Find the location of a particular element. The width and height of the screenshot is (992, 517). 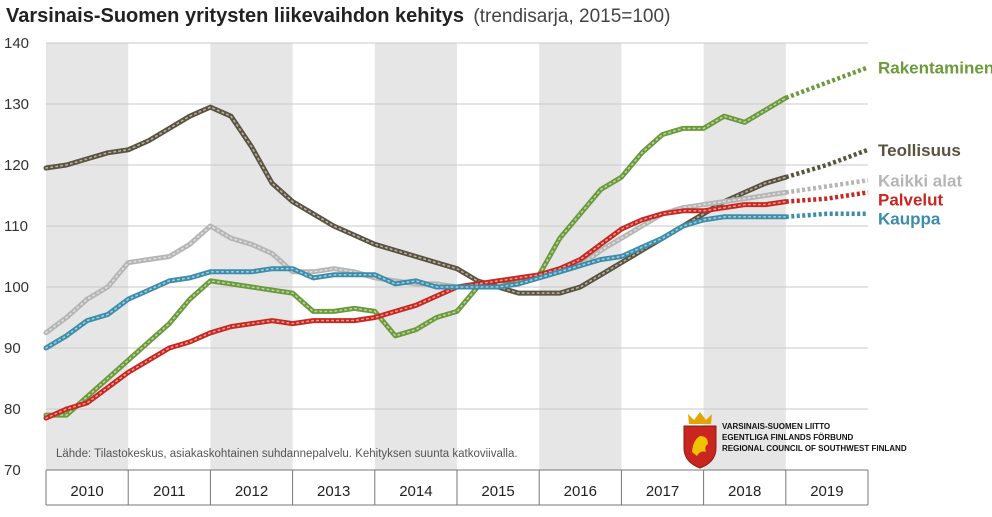

y-tick-label-120: 120 is located at coordinates (16, 165).